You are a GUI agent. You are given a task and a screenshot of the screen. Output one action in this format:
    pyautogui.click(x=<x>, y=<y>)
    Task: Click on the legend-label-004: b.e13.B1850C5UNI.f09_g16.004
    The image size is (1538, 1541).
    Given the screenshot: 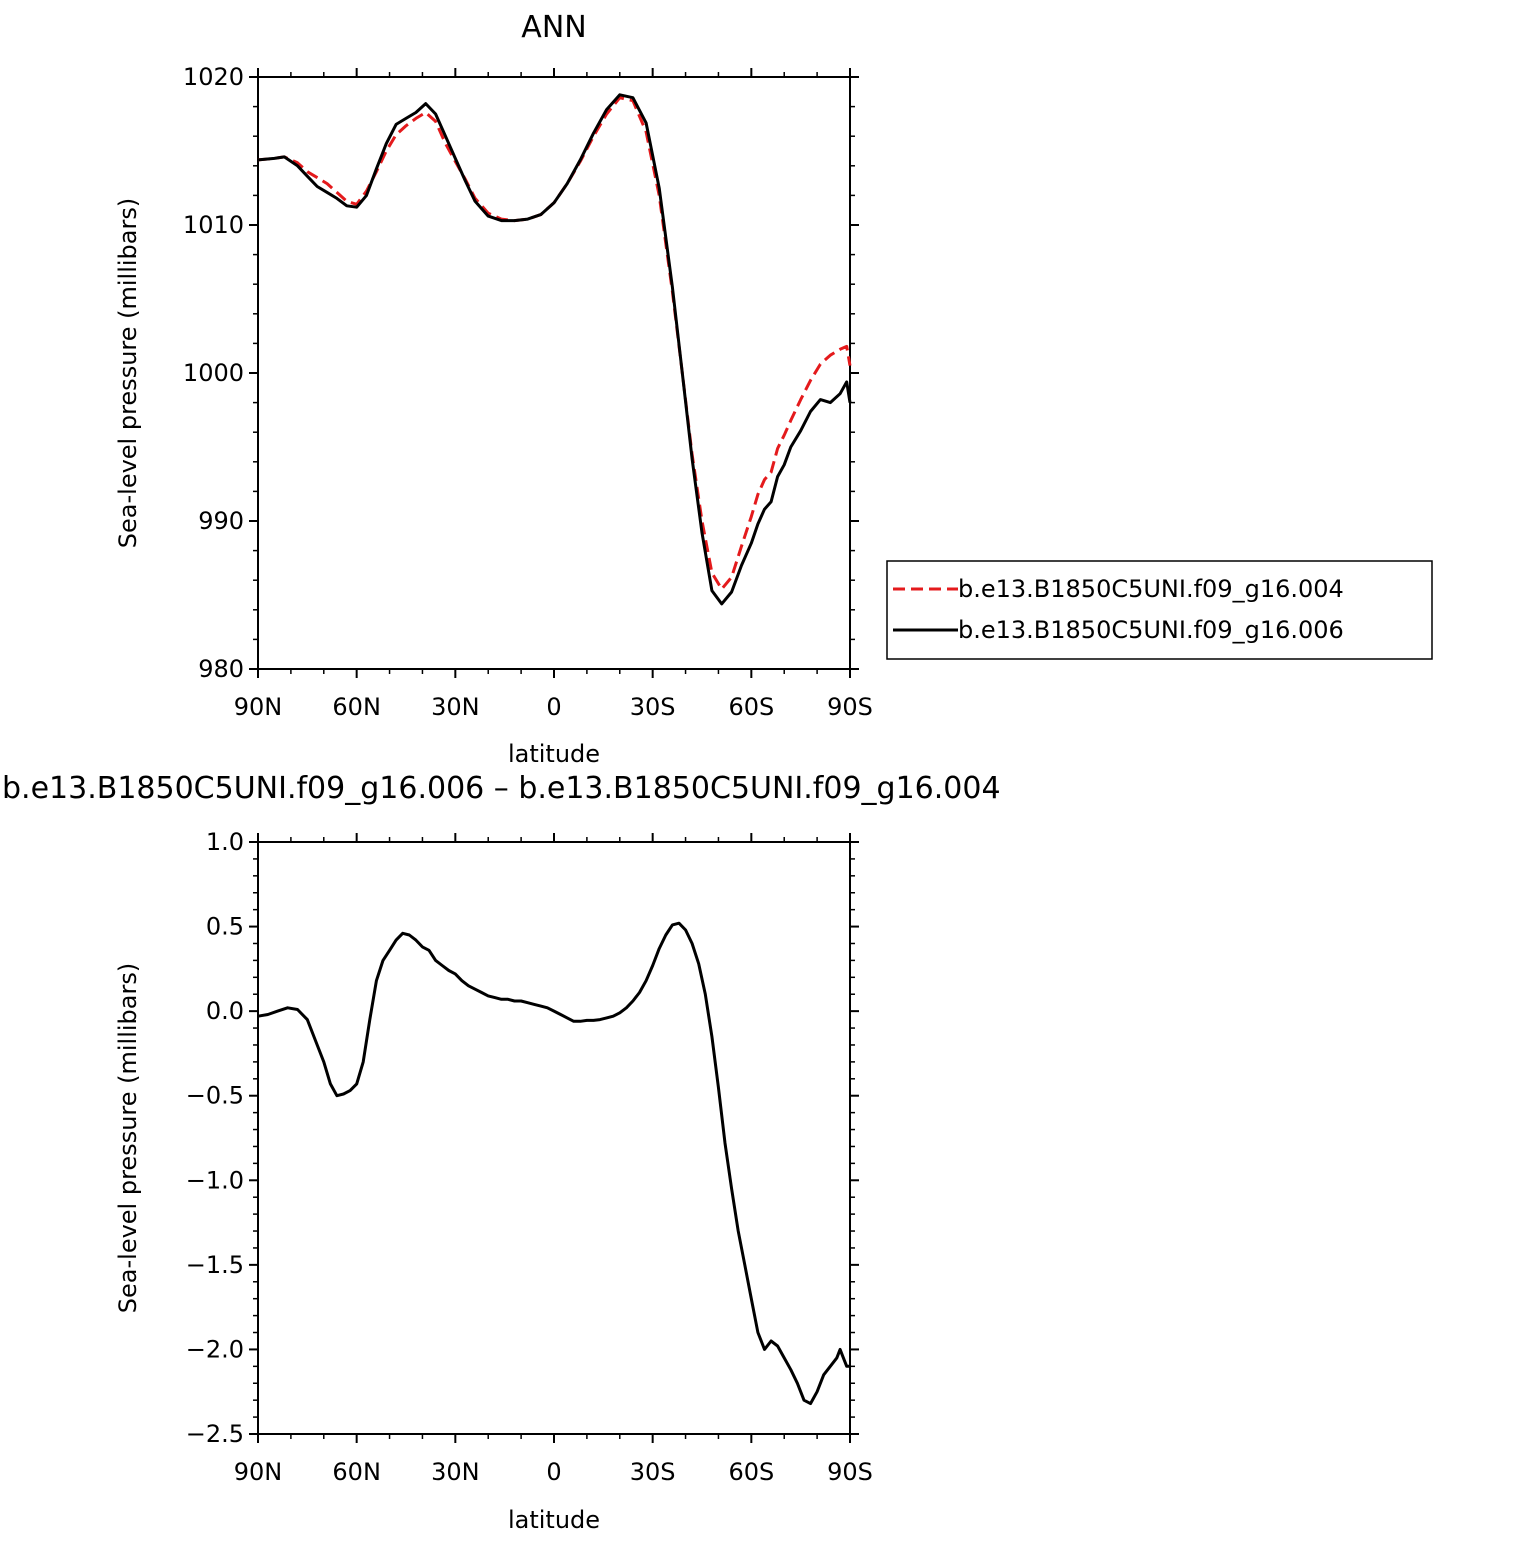 What is the action you would take?
    pyautogui.click(x=1151, y=589)
    